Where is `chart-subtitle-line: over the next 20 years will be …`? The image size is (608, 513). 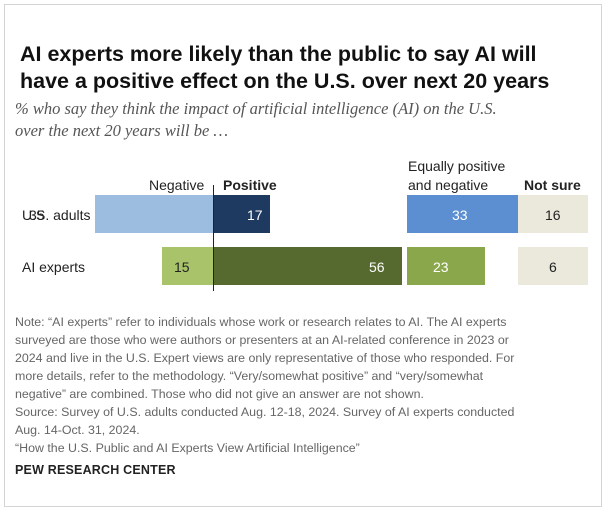
chart-subtitle-line: over the next 20 years will be … is located at coordinates (122, 130).